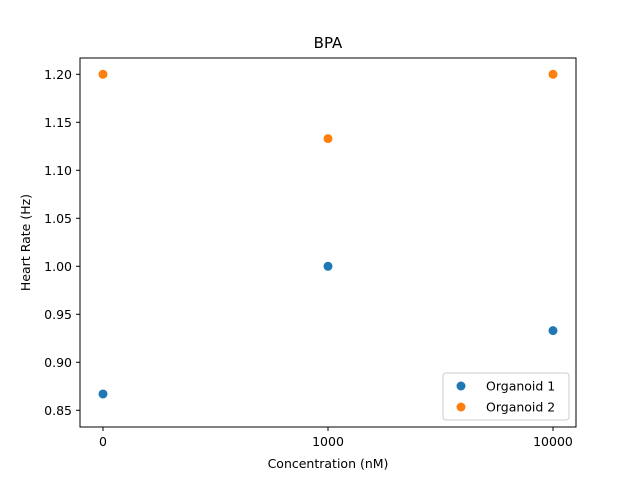 The width and height of the screenshot is (640, 480). Describe the element at coordinates (58, 218) in the screenshot. I see `y-tick-label: 1.05` at that location.